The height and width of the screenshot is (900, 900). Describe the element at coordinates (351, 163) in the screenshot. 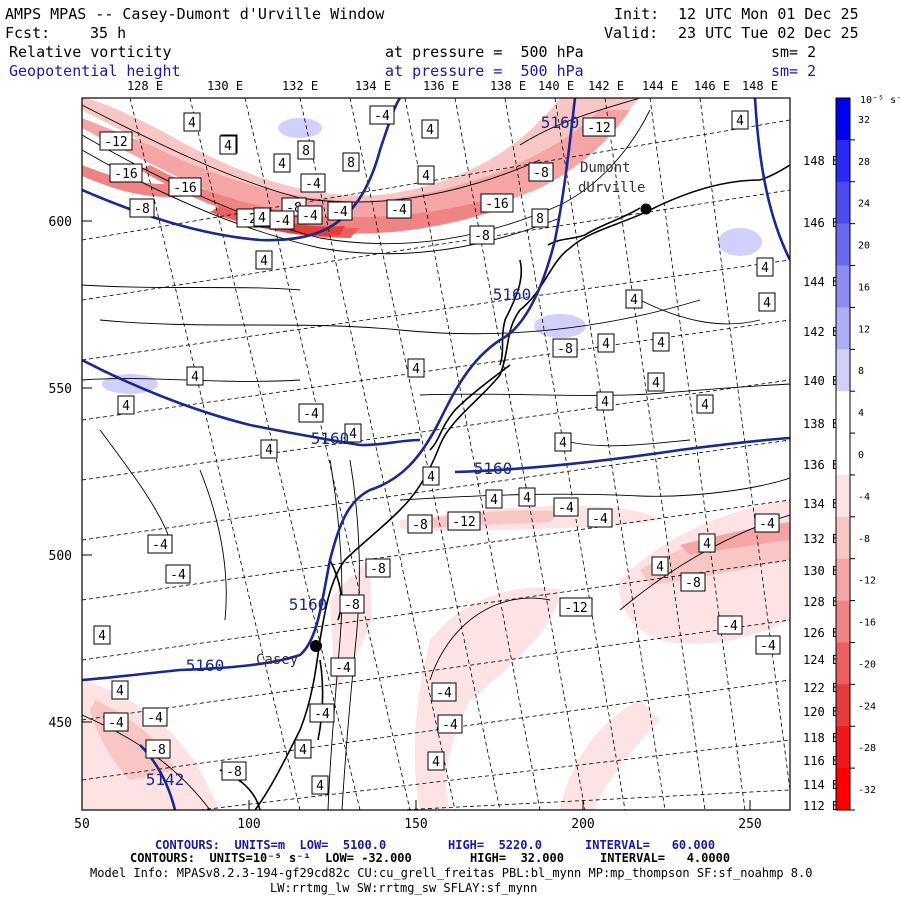

I see `svg-text: 8` at that location.